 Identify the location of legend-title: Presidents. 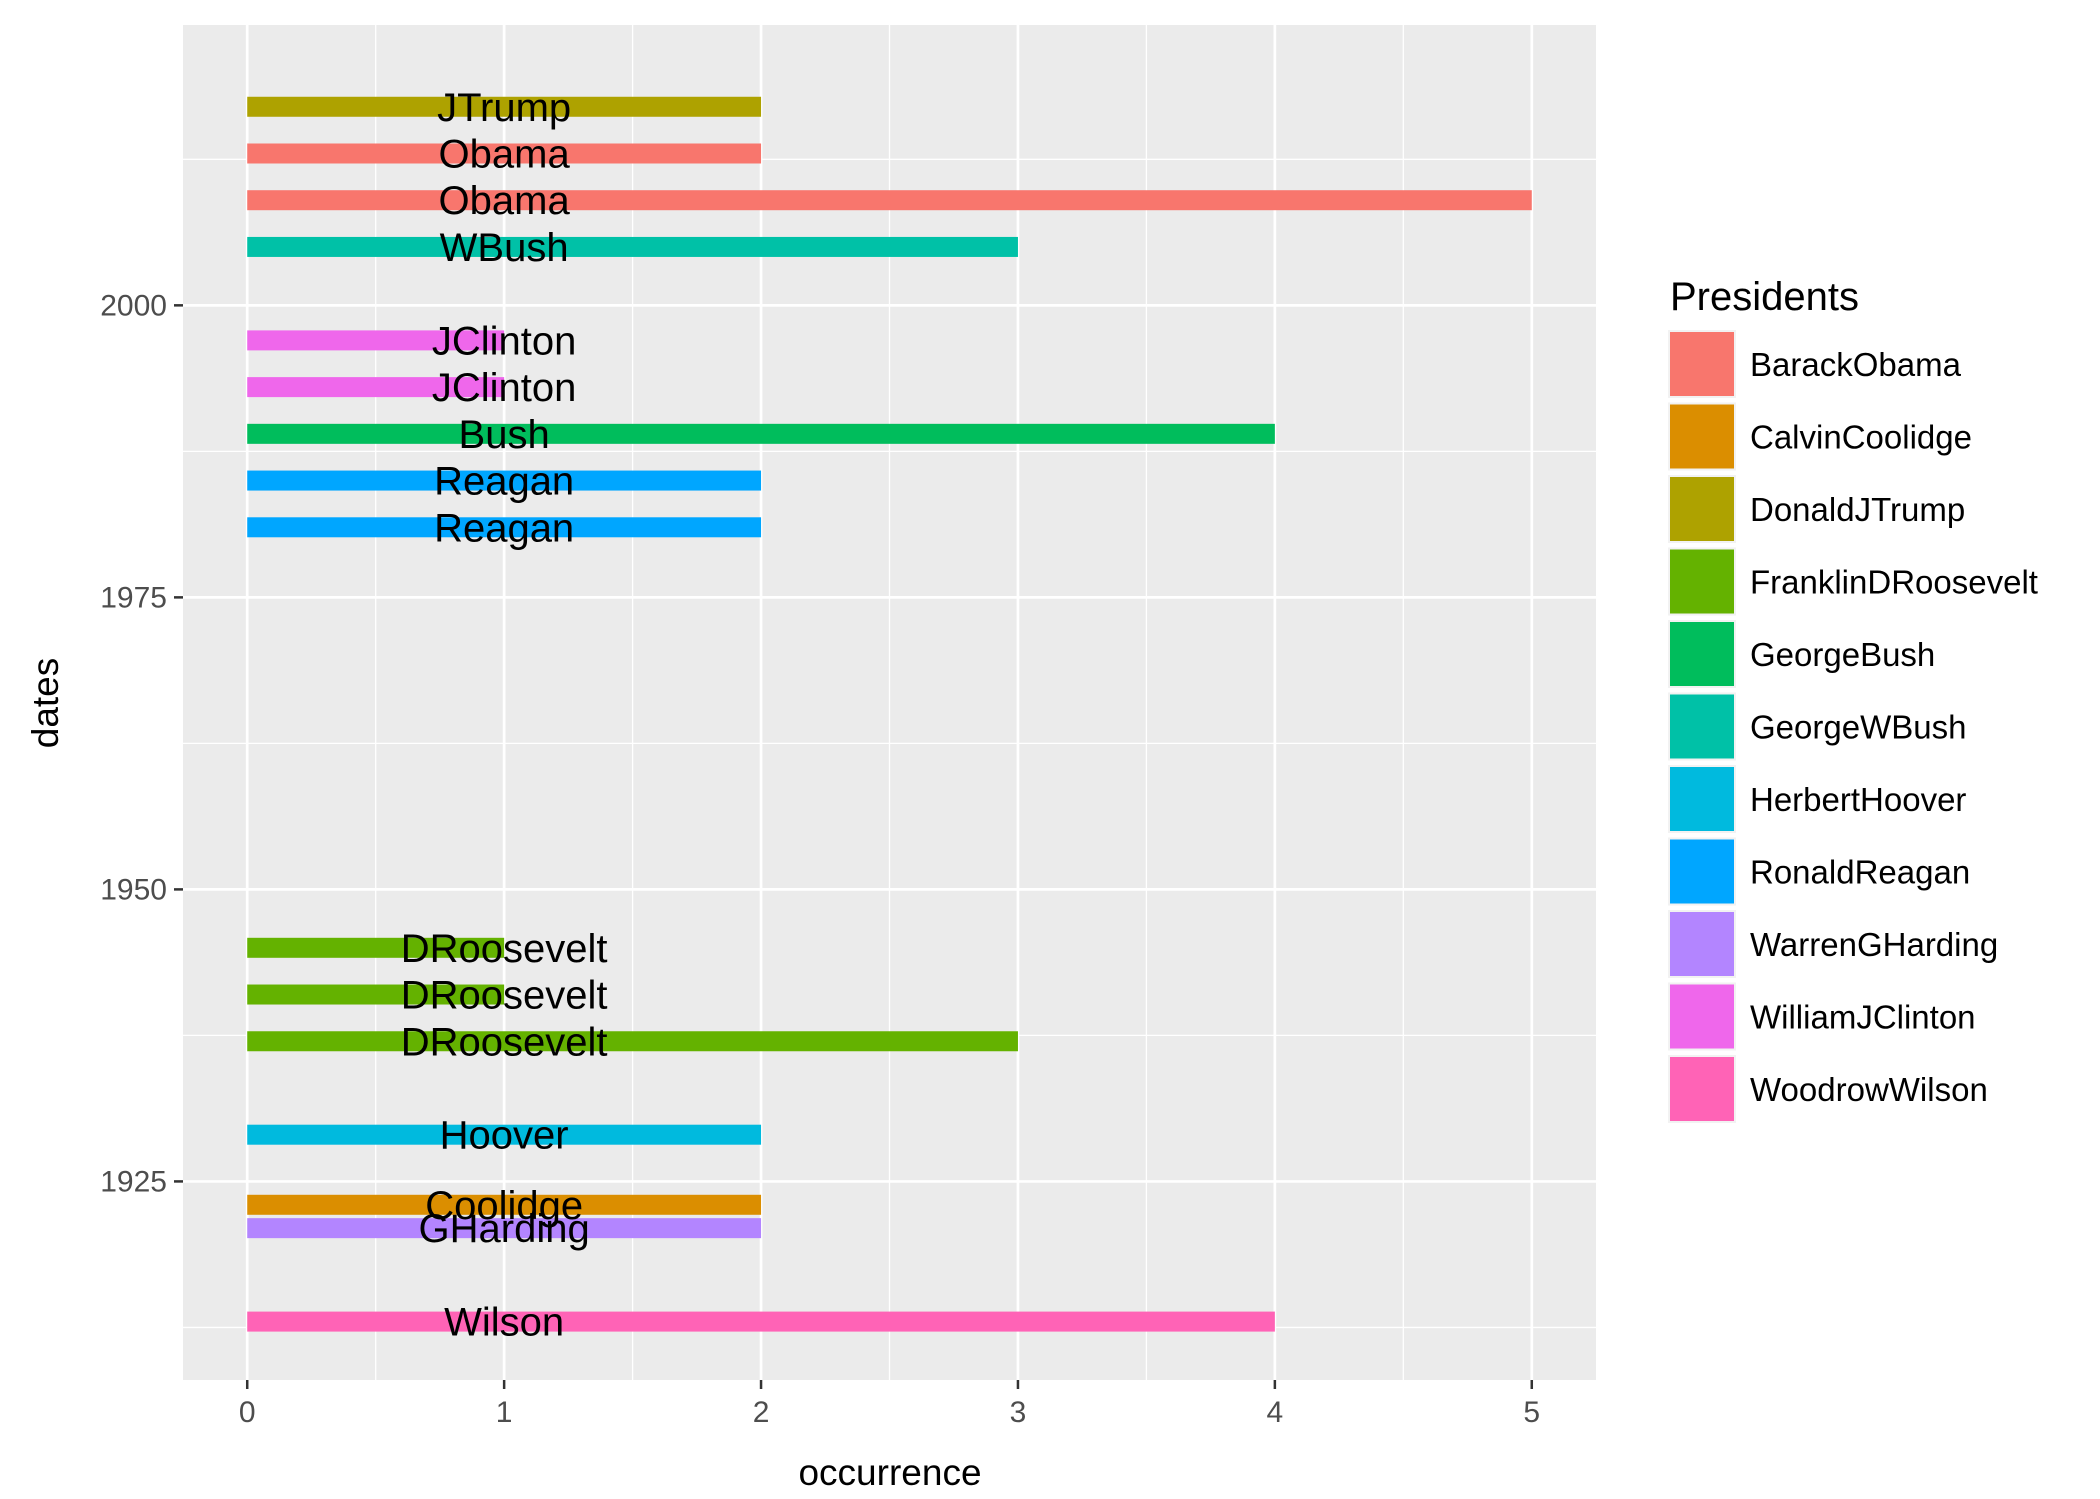
(1764, 297).